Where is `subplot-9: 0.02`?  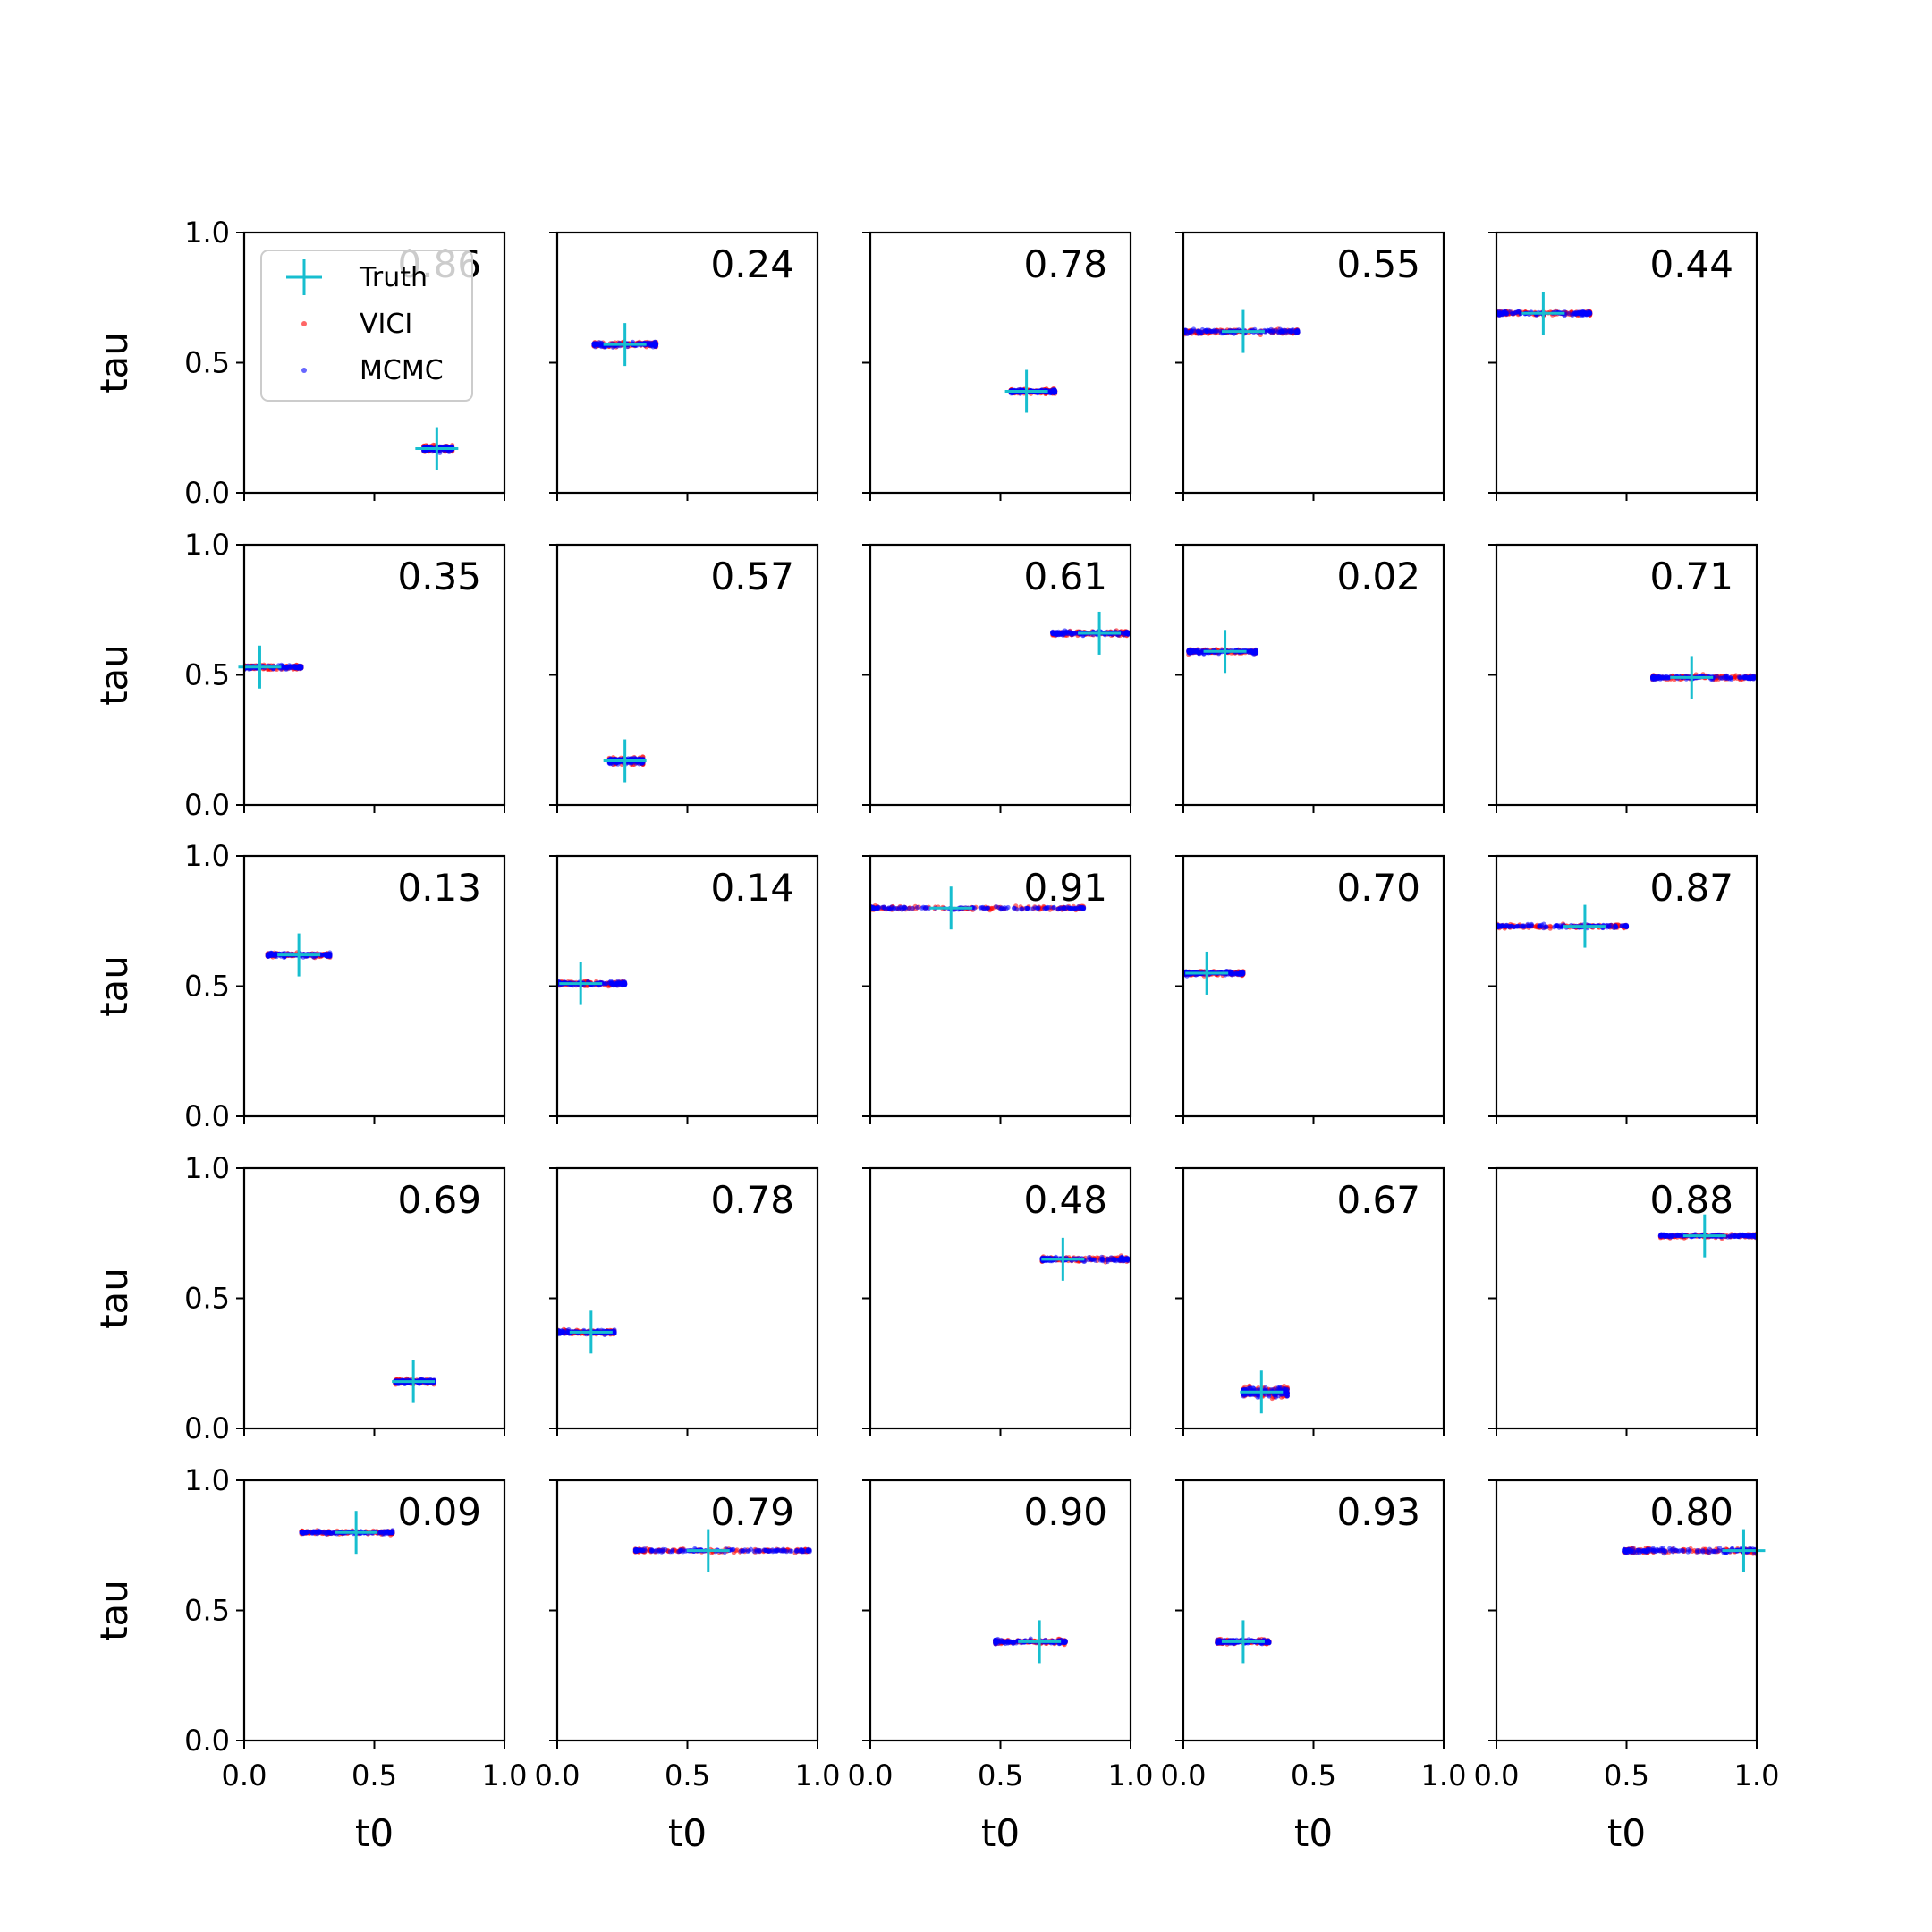
subplot-9: 0.02 is located at coordinates (1310, 678).